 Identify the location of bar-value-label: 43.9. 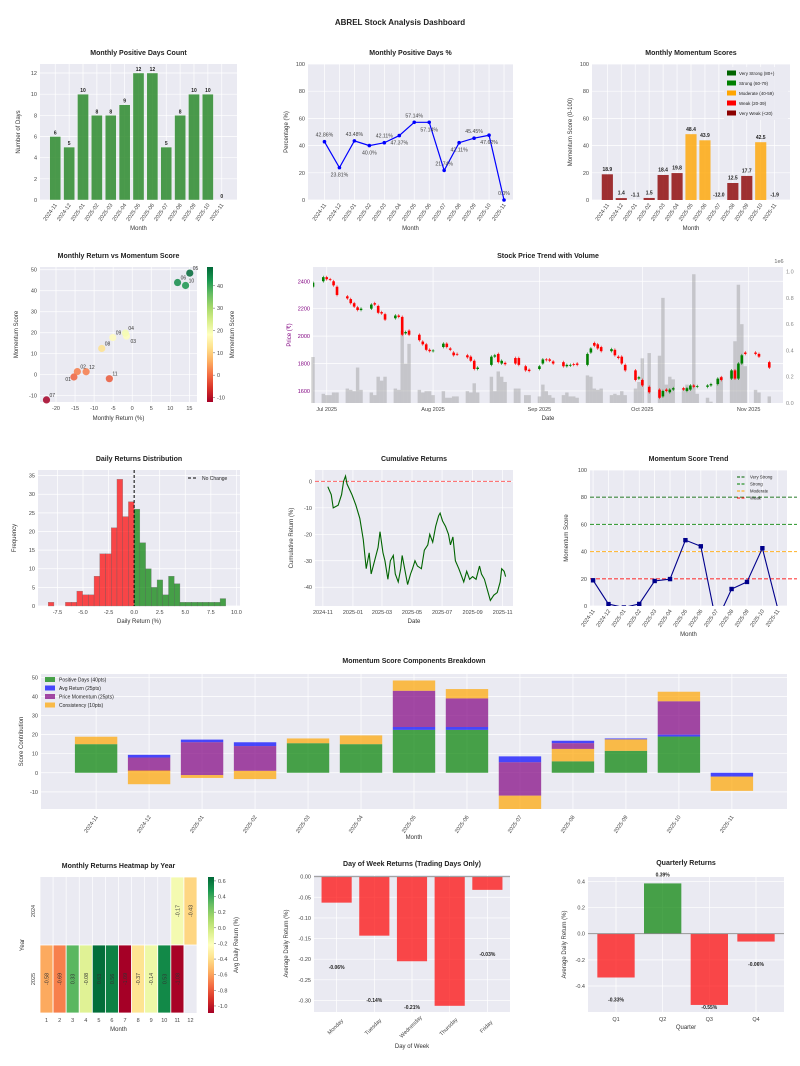
(705, 136).